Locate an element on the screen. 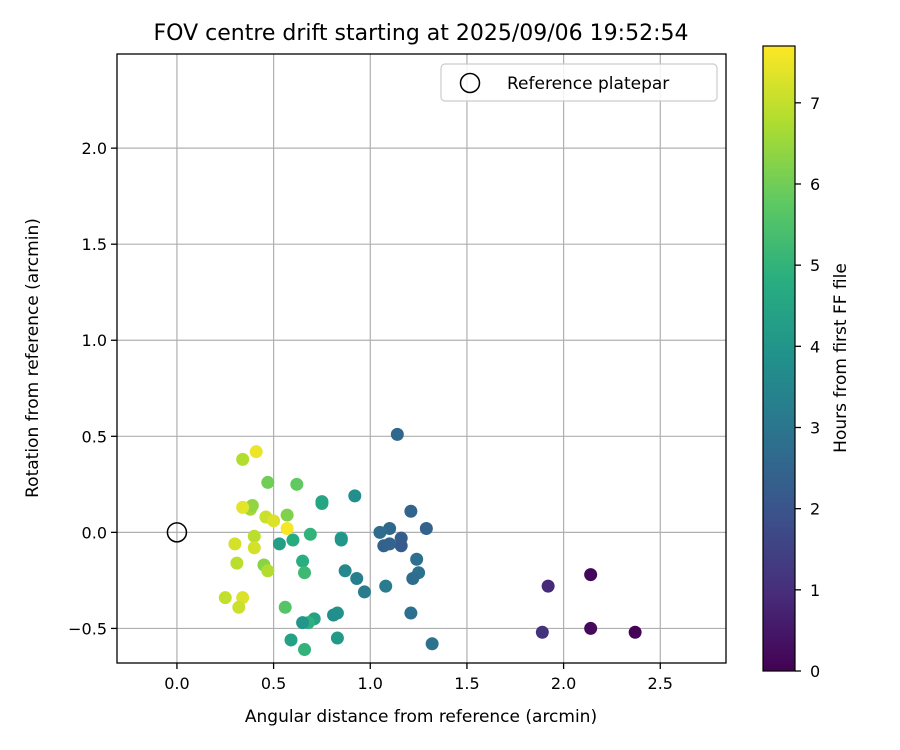  x-axis-ticks: 0.0 0.5 1.0 1.5 2.0 2.5 is located at coordinates (418, 678).